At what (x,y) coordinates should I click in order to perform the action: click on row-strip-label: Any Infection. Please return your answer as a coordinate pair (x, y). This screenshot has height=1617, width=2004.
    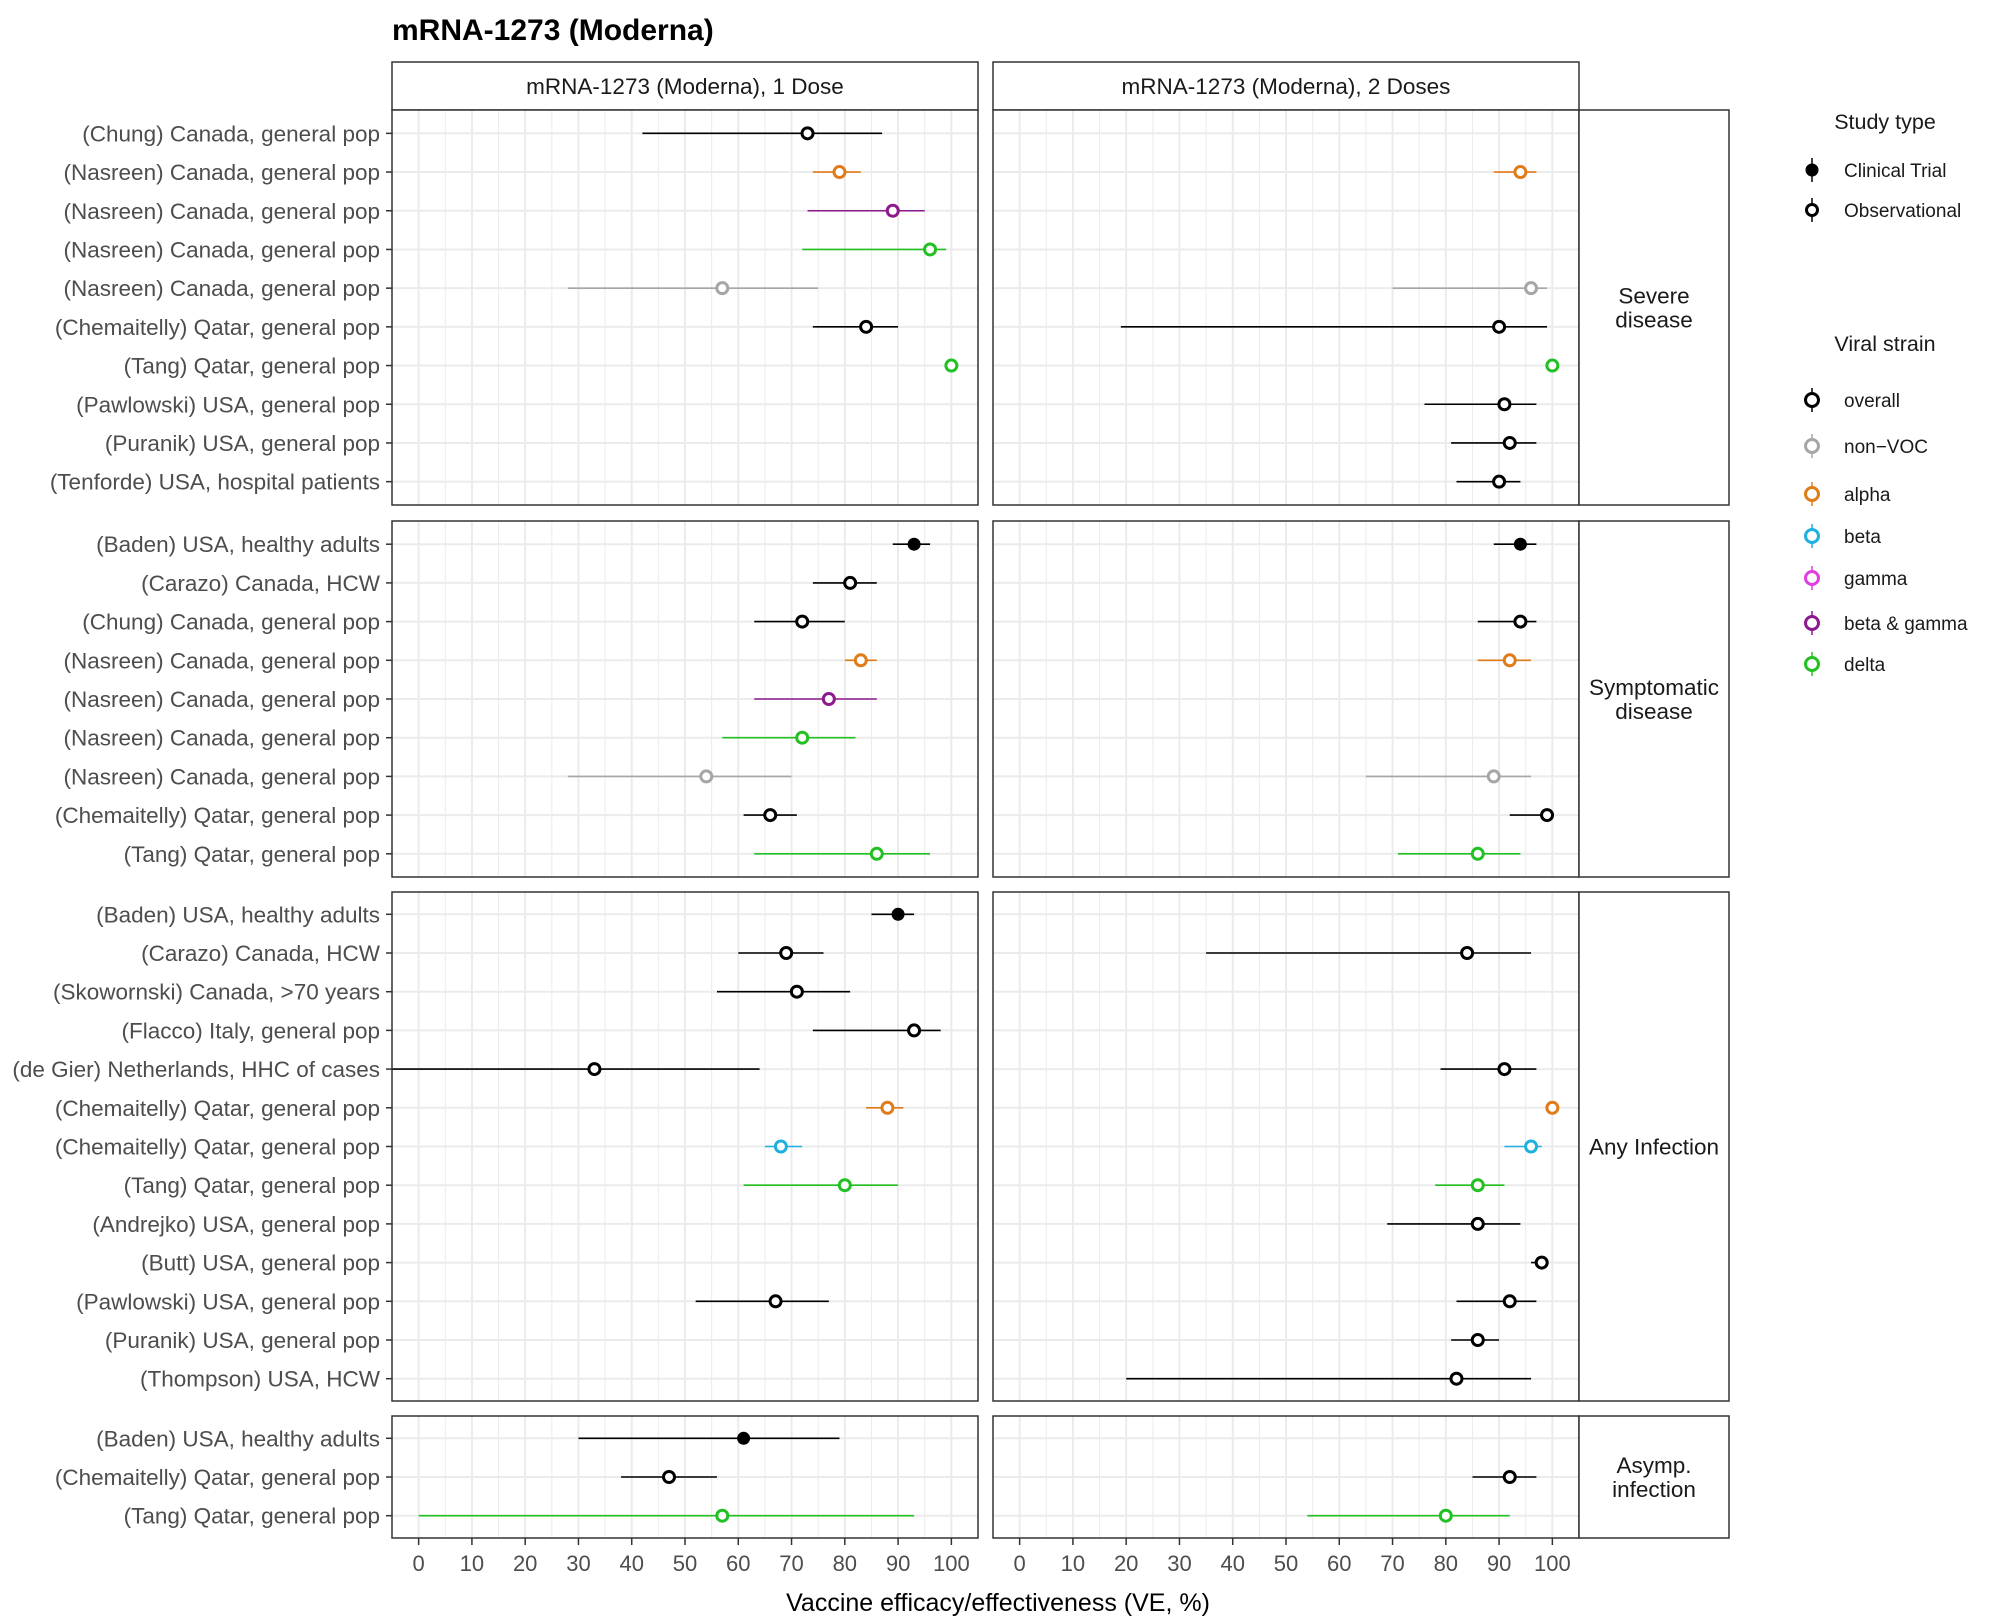
    Looking at the image, I should click on (1654, 1147).